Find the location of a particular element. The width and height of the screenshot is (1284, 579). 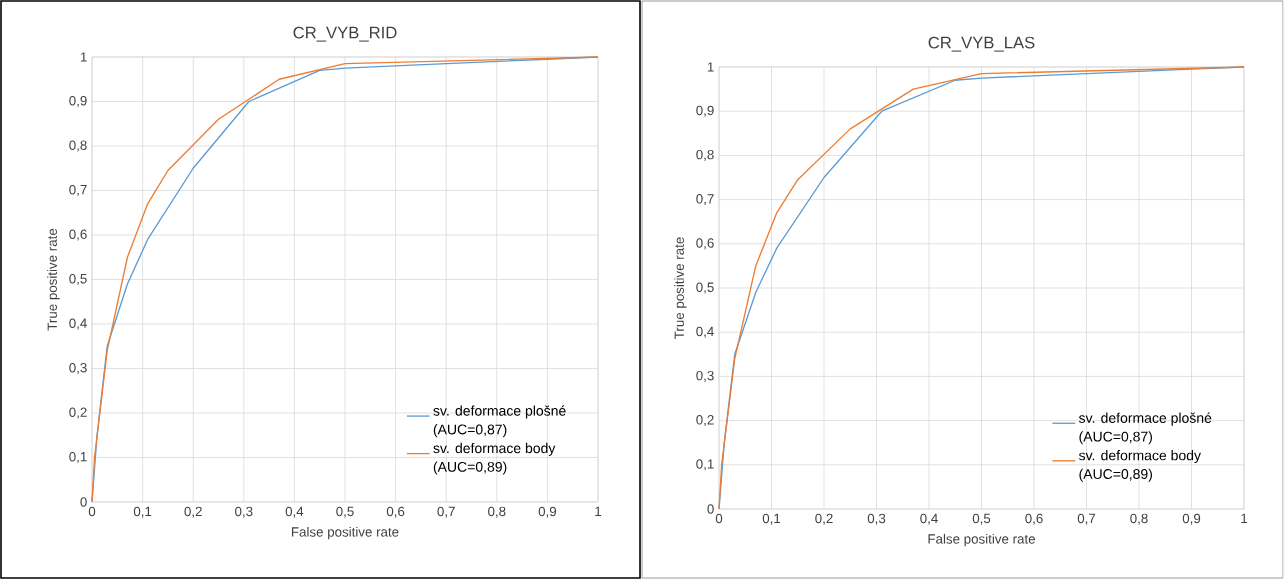

chart-title: CR_VYB_RID is located at coordinates (345, 34).